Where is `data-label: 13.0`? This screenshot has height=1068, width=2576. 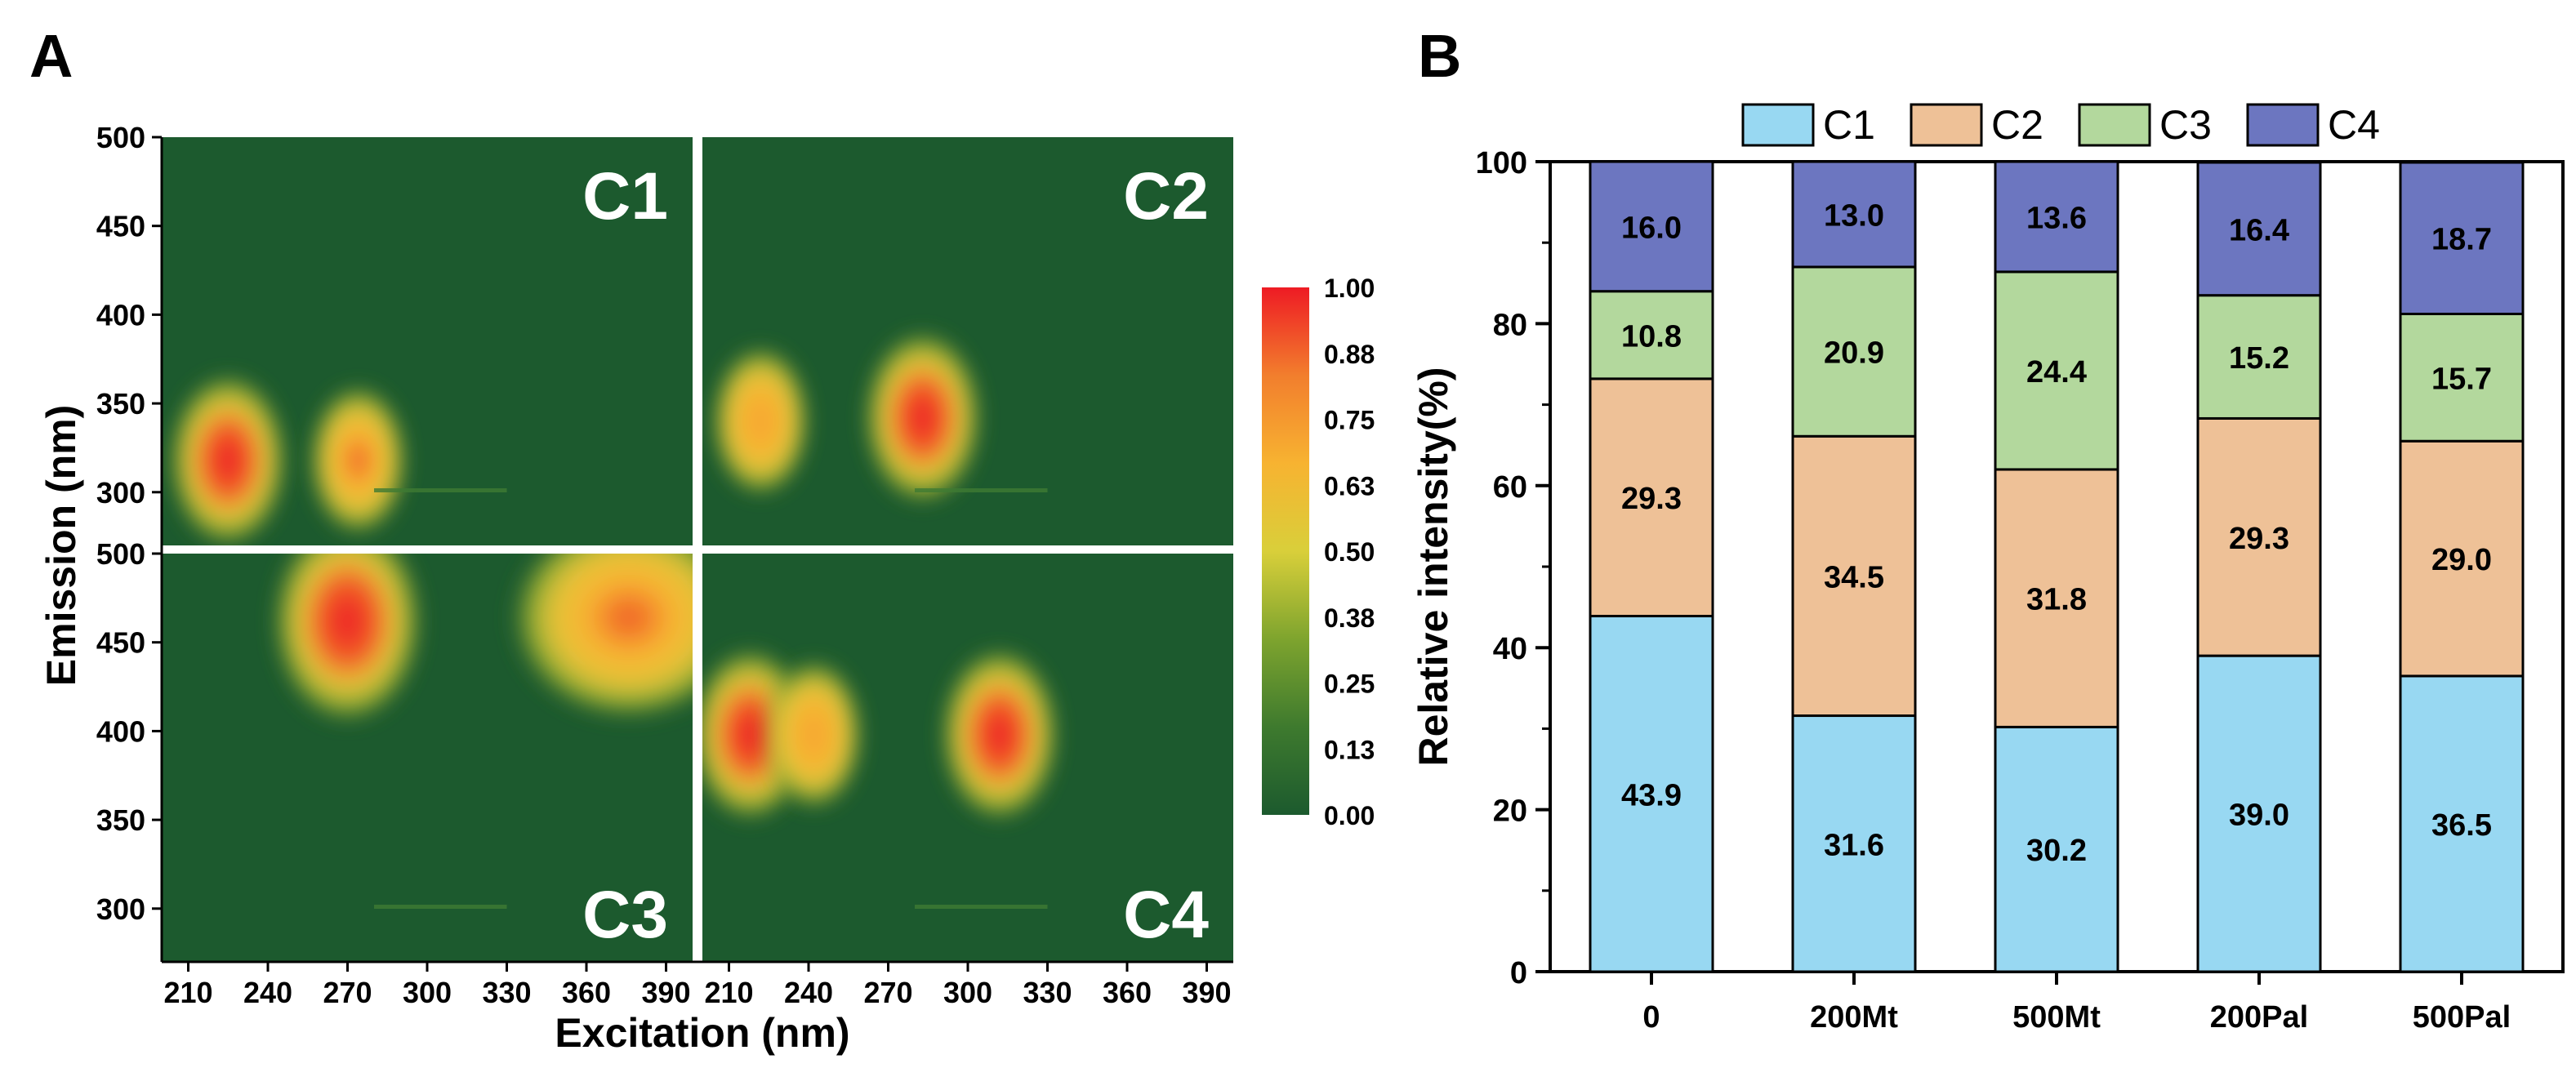 data-label: 13.0 is located at coordinates (1854, 216).